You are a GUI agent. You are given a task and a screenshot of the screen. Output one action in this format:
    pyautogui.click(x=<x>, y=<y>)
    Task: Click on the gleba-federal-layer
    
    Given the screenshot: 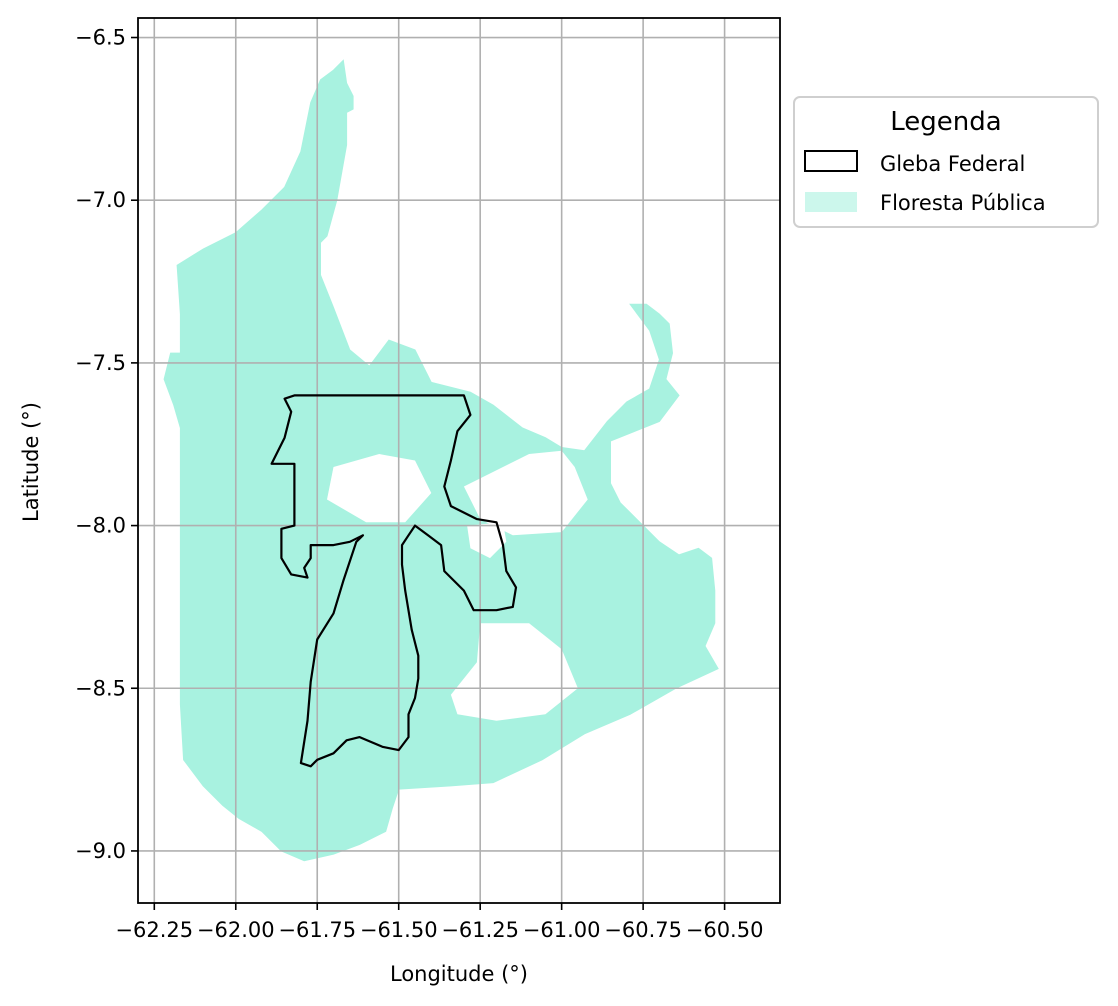 What is the action you would take?
    pyautogui.click(x=394, y=581)
    